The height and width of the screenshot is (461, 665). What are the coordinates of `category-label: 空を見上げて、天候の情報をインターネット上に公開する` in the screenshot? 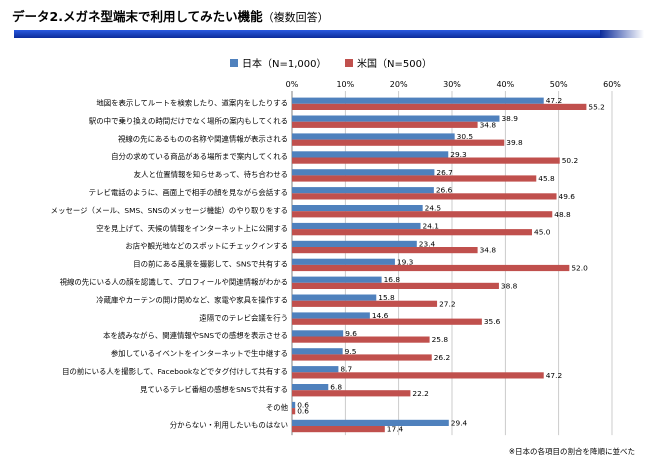 It's located at (192, 228).